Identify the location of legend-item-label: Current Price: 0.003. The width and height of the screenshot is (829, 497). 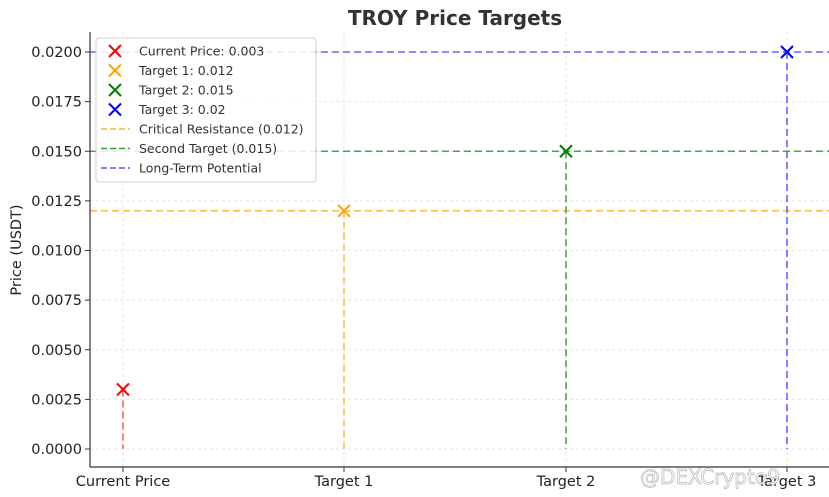
(201, 51).